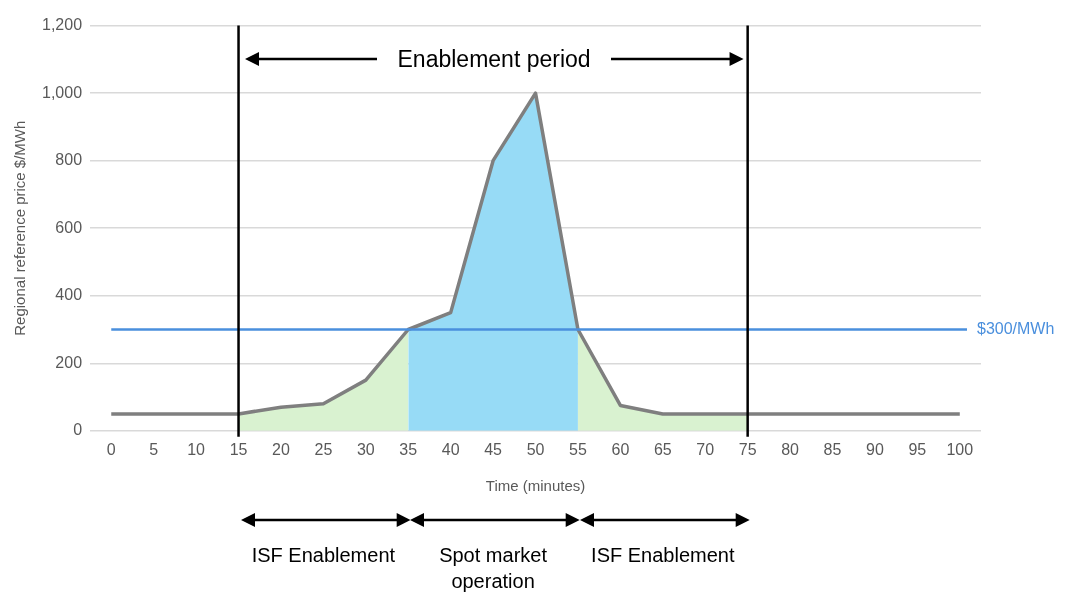 The image size is (1069, 592). I want to click on y-tick-label: 200, so click(69, 362).